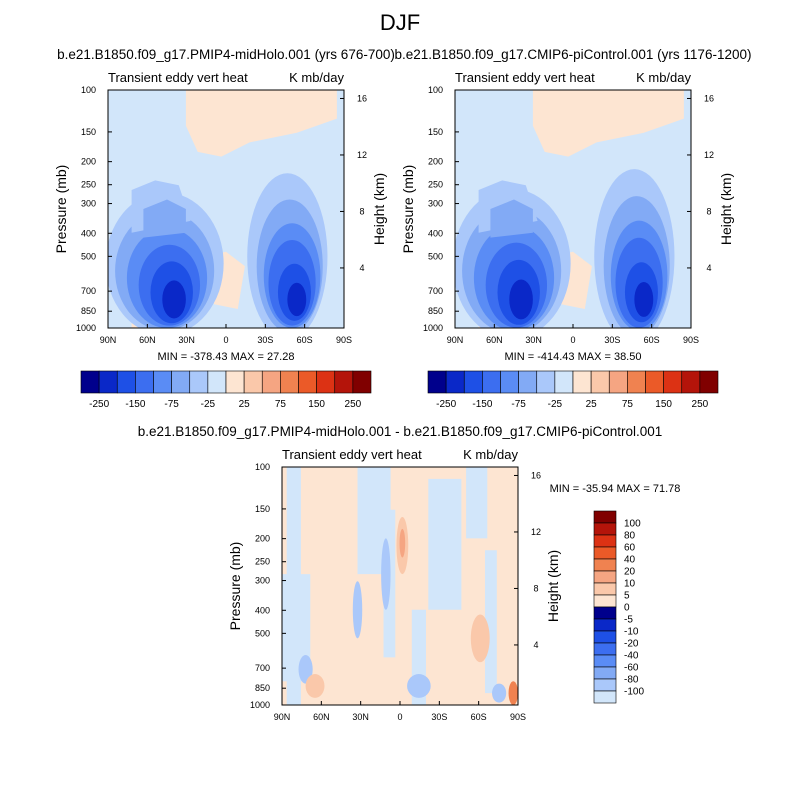 Image resolution: width=800 pixels, height=800 pixels. I want to click on colorbar-label: -25, so click(208, 404).